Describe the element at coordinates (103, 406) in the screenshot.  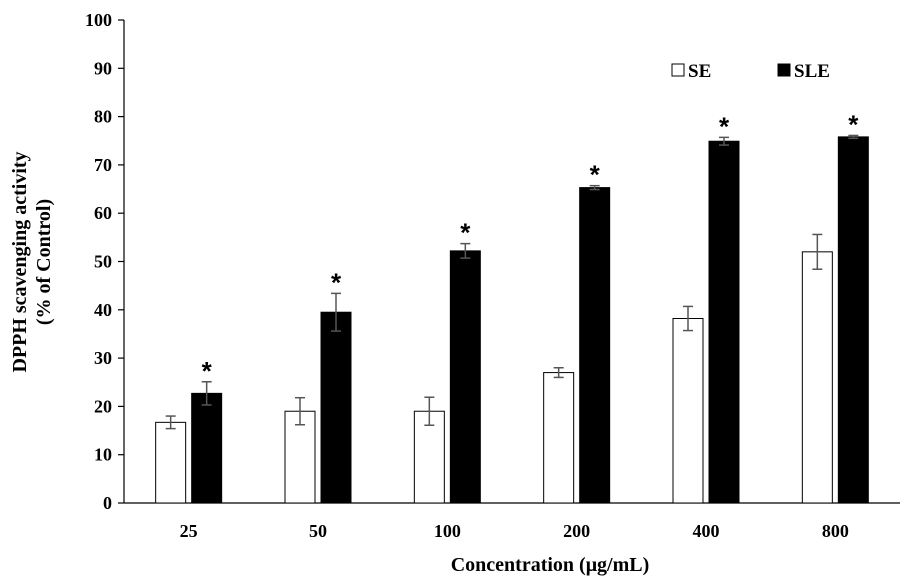
I see `y-tick-label: 20` at that location.